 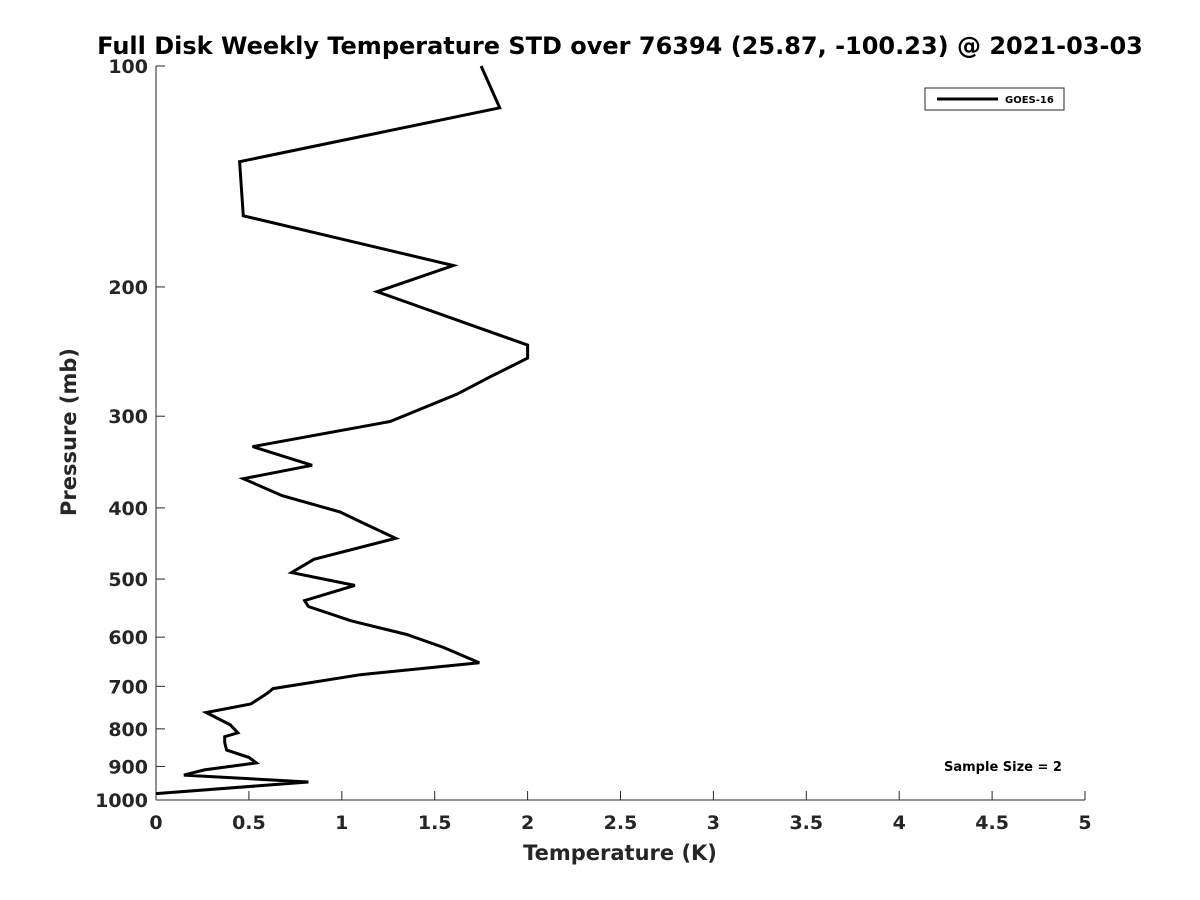 What do you see at coordinates (121, 801) in the screenshot?
I see `y-tick-label: 1000` at bounding box center [121, 801].